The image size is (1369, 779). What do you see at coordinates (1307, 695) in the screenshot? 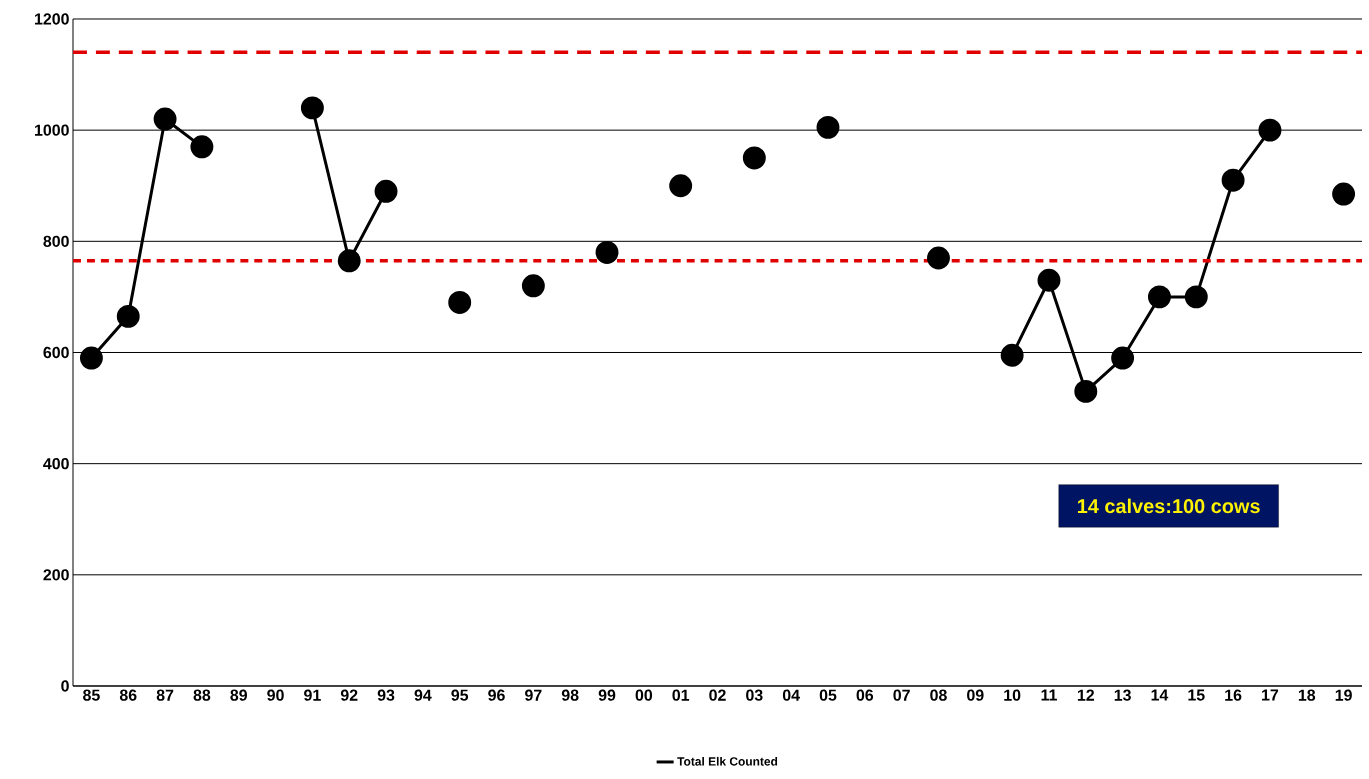
I see `x-tick-label: 18` at bounding box center [1307, 695].